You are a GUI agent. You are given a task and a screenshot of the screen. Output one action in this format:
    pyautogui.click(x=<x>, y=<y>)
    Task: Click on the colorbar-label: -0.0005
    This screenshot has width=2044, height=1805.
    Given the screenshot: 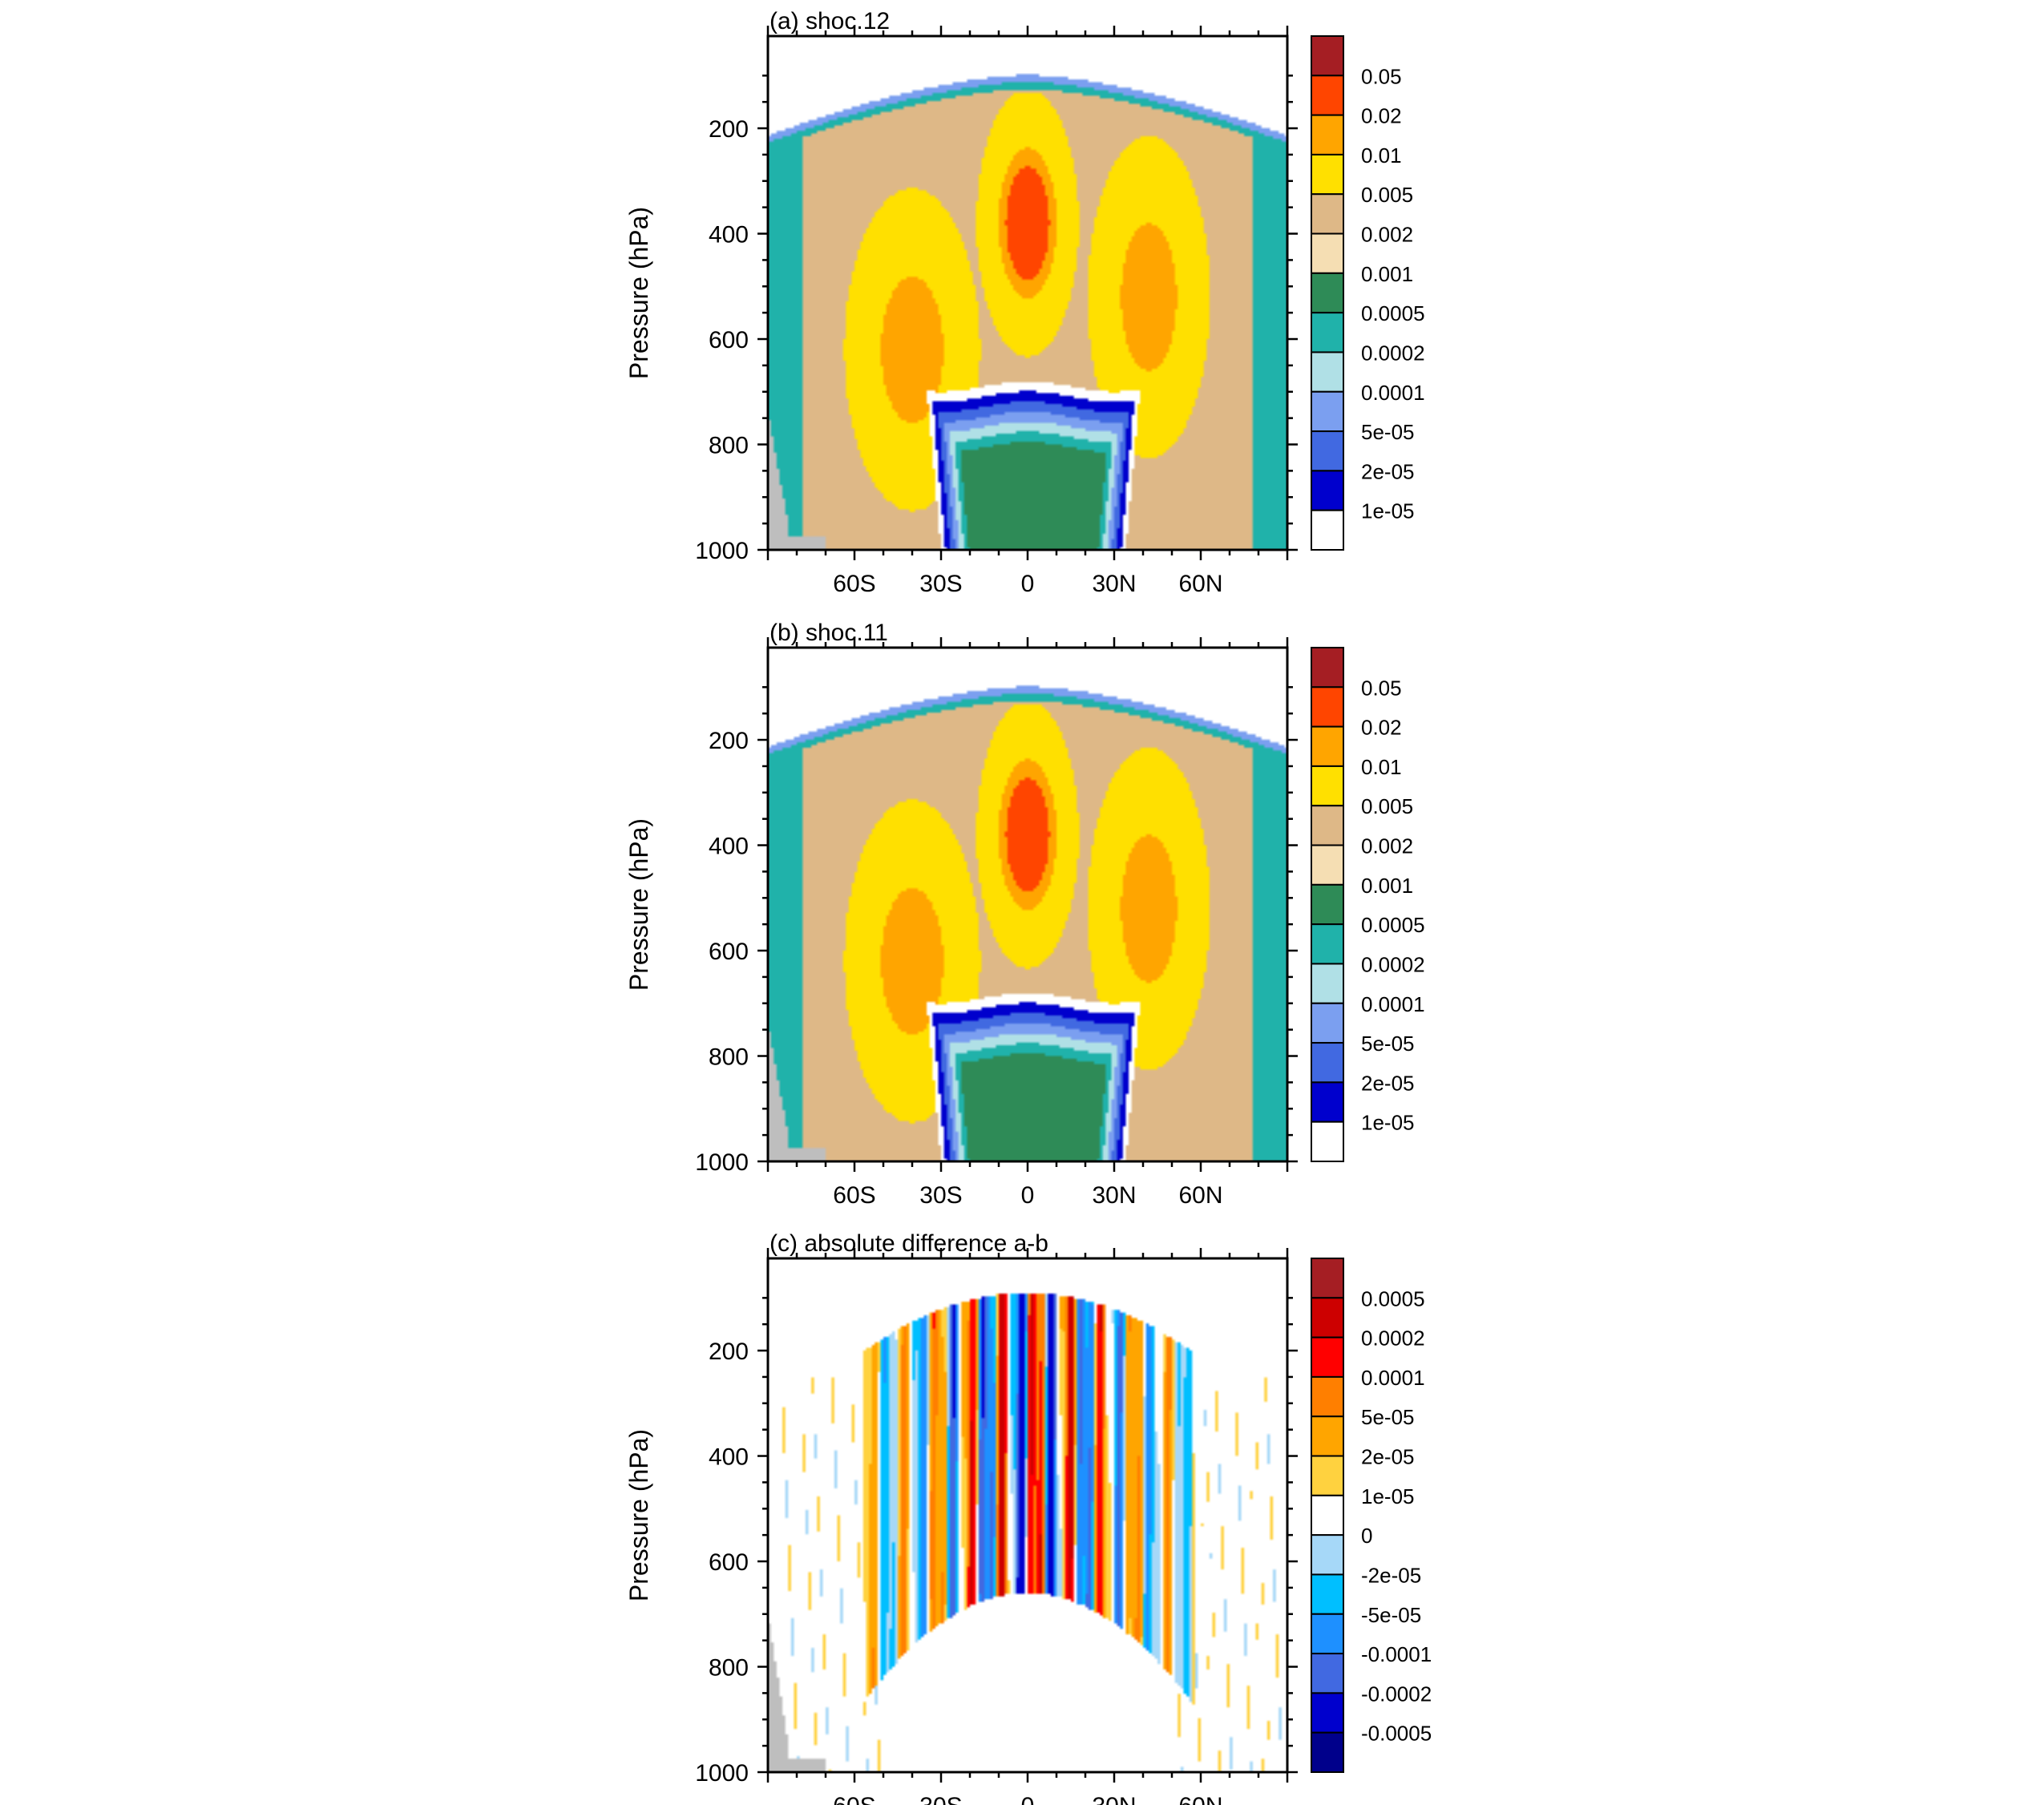 What is the action you would take?
    pyautogui.click(x=1396, y=1734)
    